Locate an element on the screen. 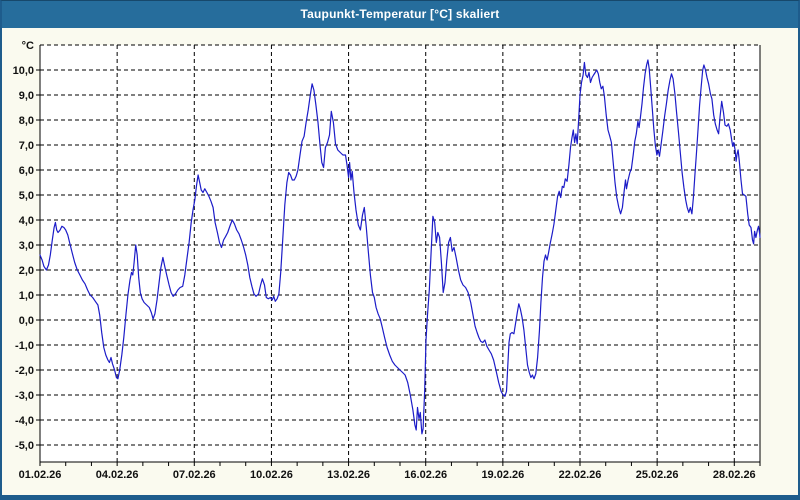 Image resolution: width=800 pixels, height=500 pixels. svg-text: 01.02.26 is located at coordinates (40, 475).